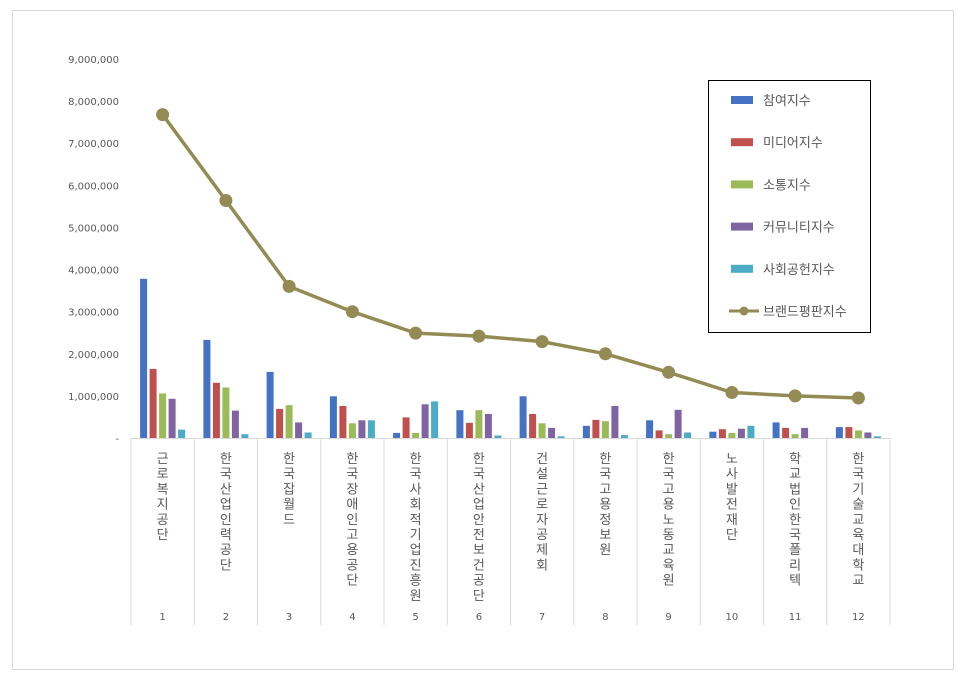 The width and height of the screenshot is (966, 682). Describe the element at coordinates (793, 143) in the screenshot. I see `legend-label: 미디어지수` at that location.